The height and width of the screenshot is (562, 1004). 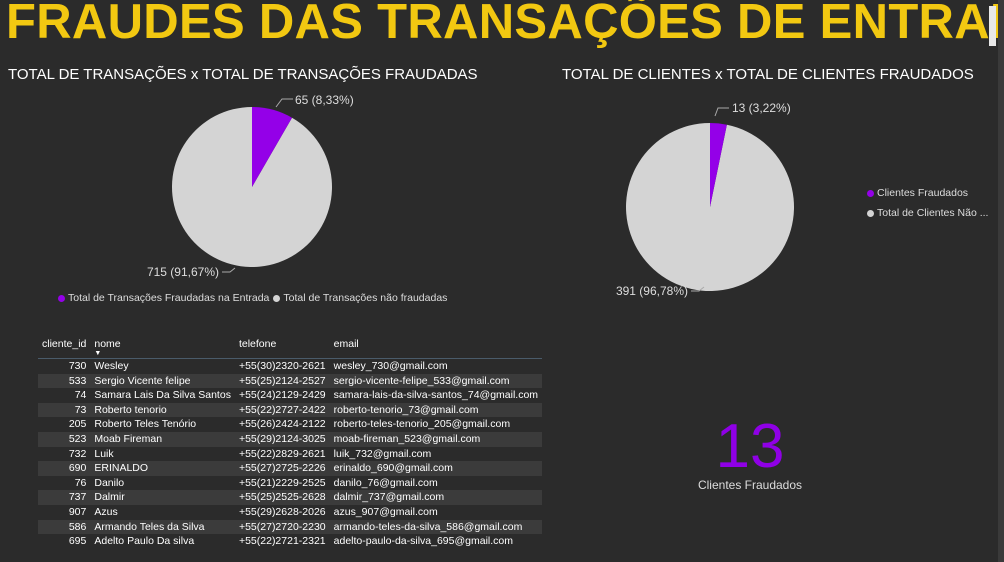 I want to click on cell-email: erinaldo_690@gmail.com, so click(x=436, y=468).